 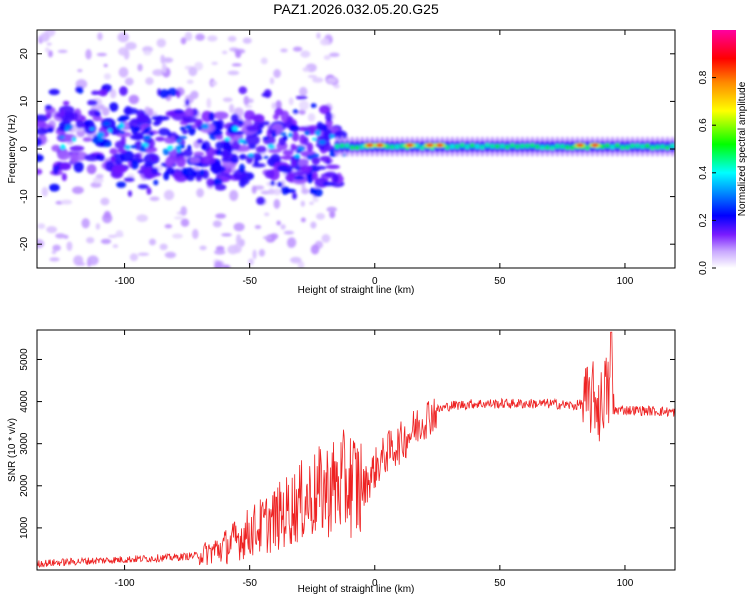 I want to click on snr-xtick-label: 0, so click(x=375, y=583).